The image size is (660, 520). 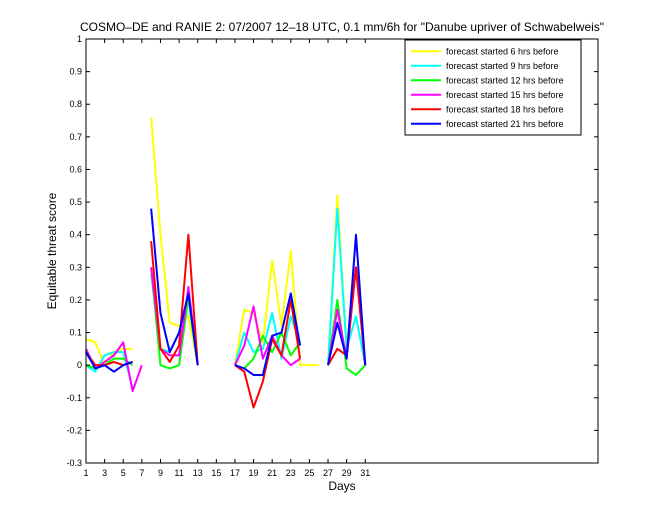 What do you see at coordinates (75, 104) in the screenshot?
I see `y-tick-label: 0.8` at bounding box center [75, 104].